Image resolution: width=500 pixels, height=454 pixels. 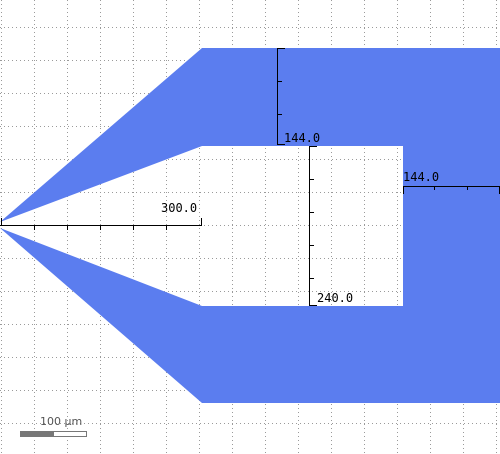 I want to click on ruler-inner-height-label: 240.0, so click(x=335, y=298).